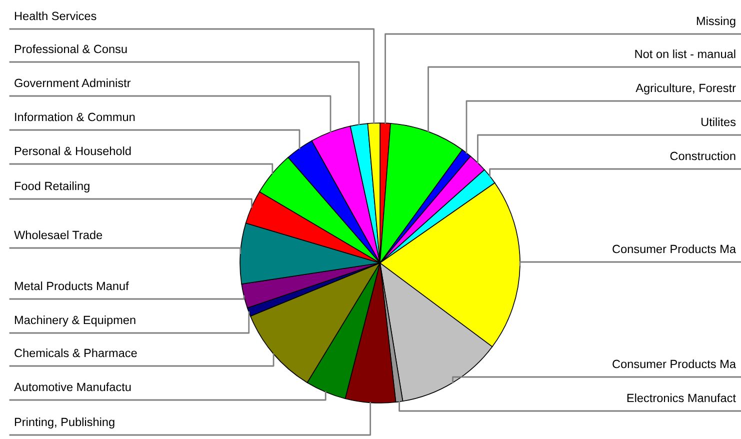 The image size is (741, 439). I want to click on slice-label: Information & Commun, so click(75, 117).